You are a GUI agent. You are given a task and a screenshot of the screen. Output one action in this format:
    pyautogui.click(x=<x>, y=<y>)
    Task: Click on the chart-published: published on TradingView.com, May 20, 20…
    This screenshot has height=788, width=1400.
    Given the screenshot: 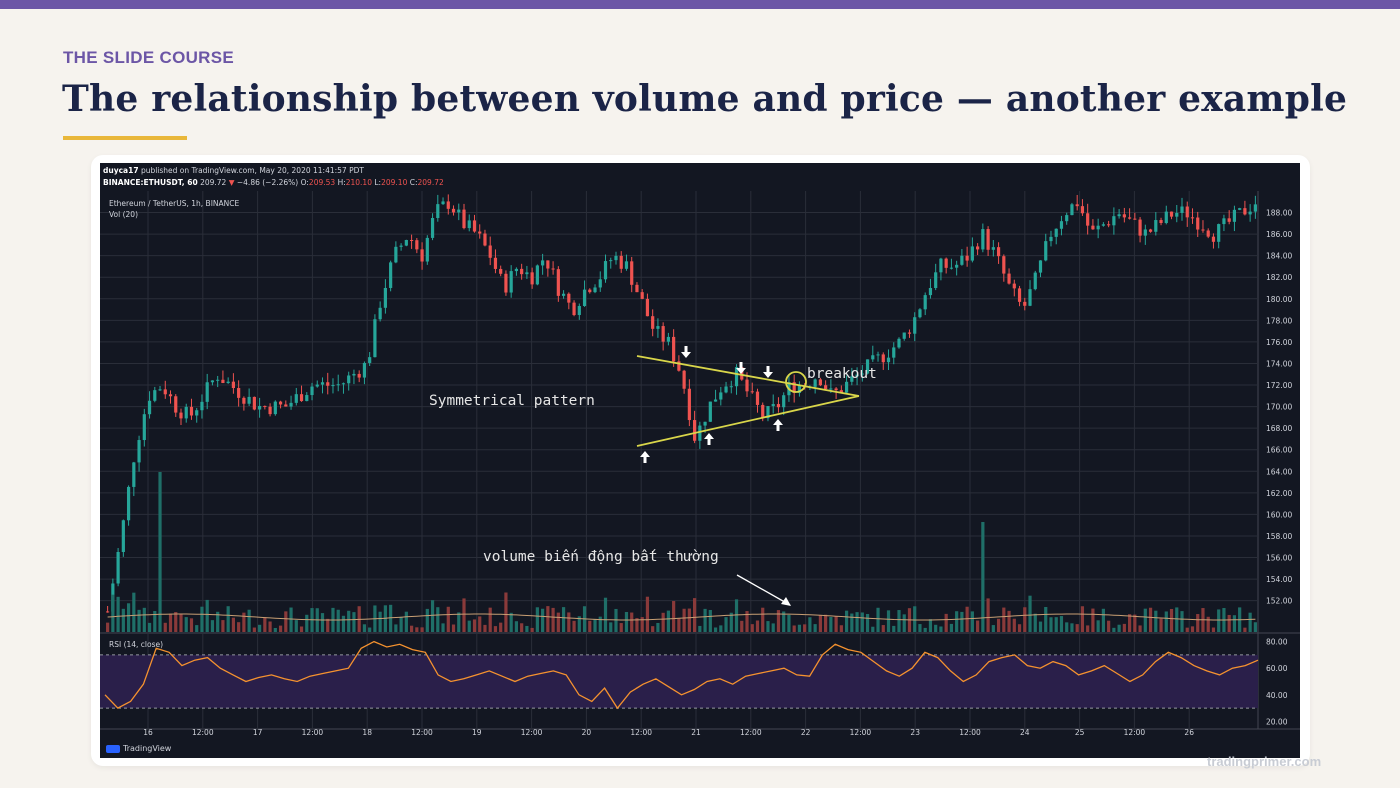 What is the action you would take?
    pyautogui.click(x=252, y=170)
    